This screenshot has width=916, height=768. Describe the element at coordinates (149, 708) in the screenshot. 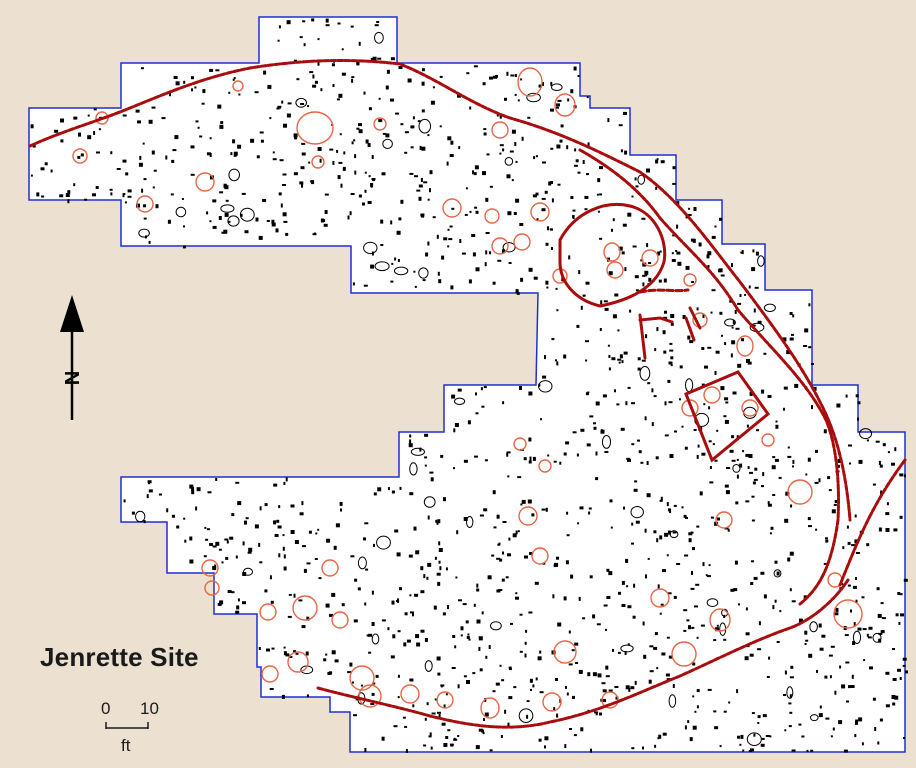

I see `scale-end-label: 10` at that location.